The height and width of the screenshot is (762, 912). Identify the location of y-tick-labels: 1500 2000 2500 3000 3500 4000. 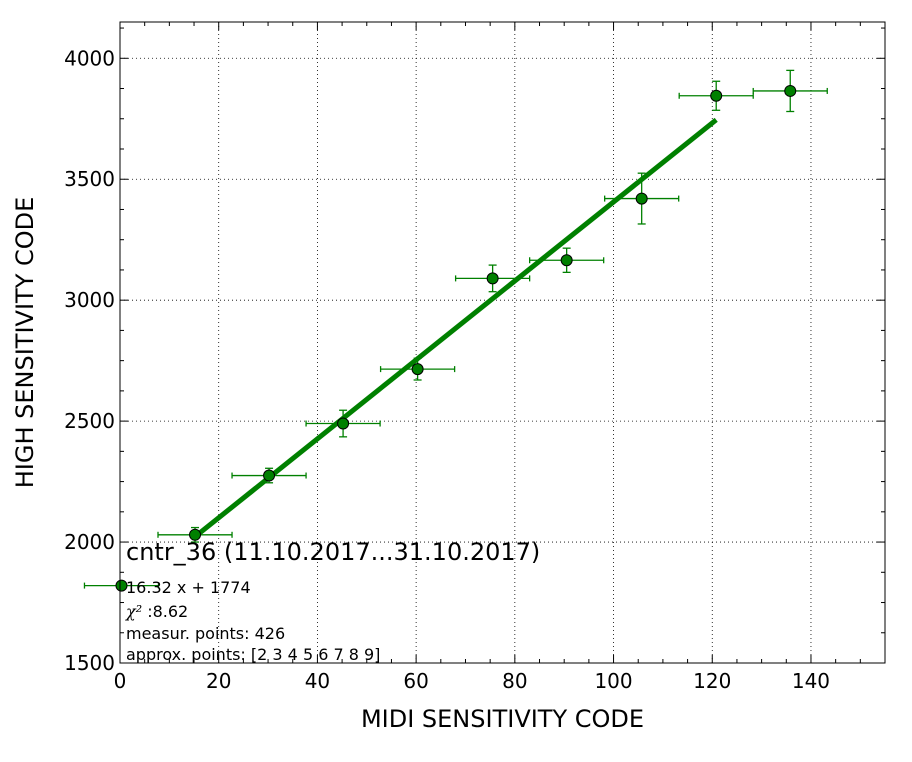
(89, 360).